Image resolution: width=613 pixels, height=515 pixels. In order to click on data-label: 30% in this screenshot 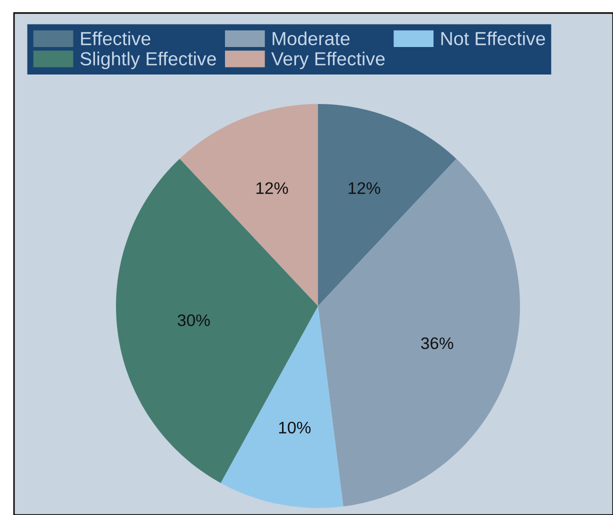, I will do `click(194, 320)`.